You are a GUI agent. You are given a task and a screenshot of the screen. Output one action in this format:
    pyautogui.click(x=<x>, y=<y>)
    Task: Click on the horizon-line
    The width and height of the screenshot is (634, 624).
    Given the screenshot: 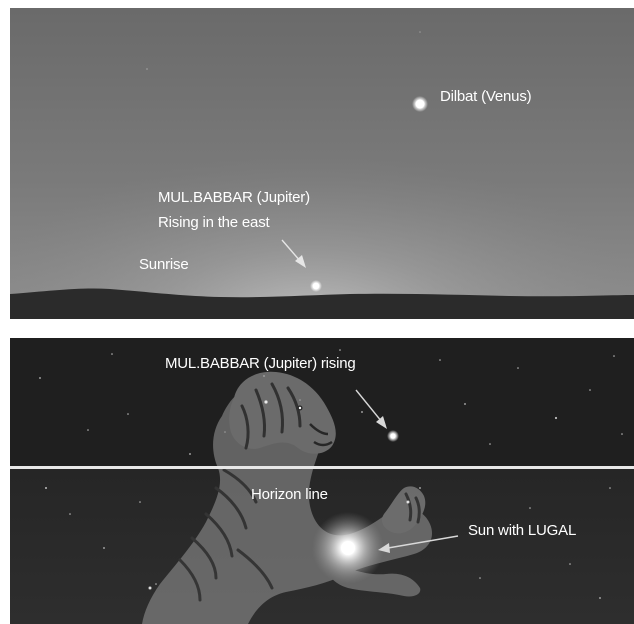 What is the action you would take?
    pyautogui.click(x=322, y=467)
    